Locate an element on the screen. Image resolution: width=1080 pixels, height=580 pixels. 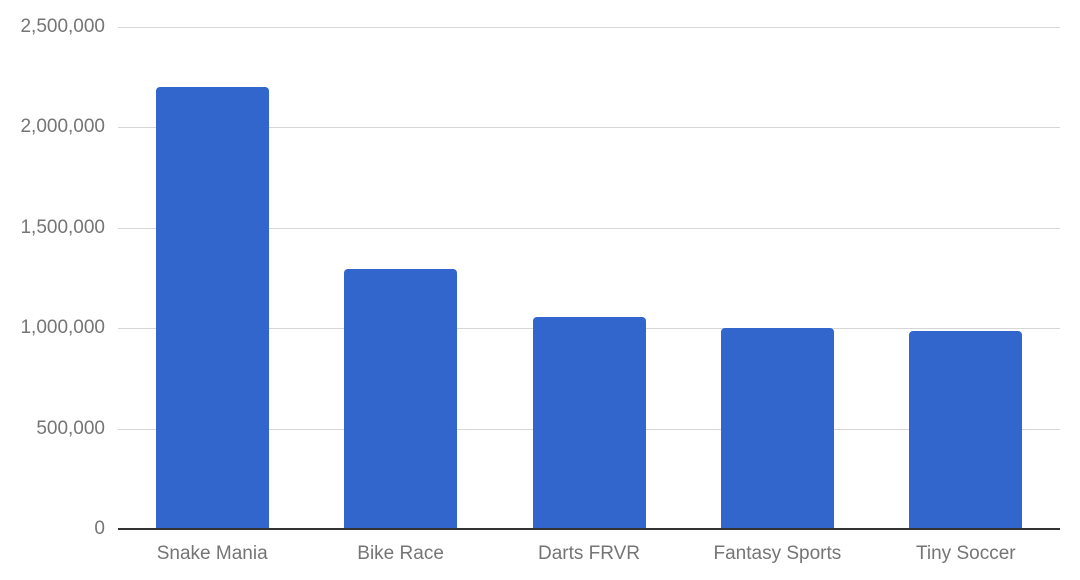
y-axis-tick-label: 1,500,000 is located at coordinates (62, 227).